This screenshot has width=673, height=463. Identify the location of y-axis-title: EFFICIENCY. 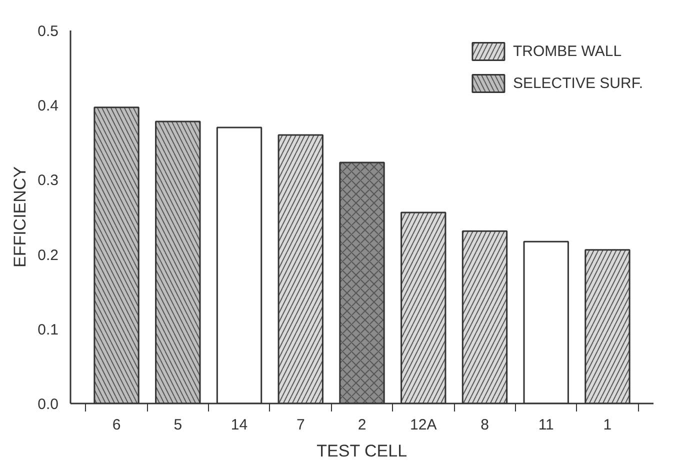
(20, 217).